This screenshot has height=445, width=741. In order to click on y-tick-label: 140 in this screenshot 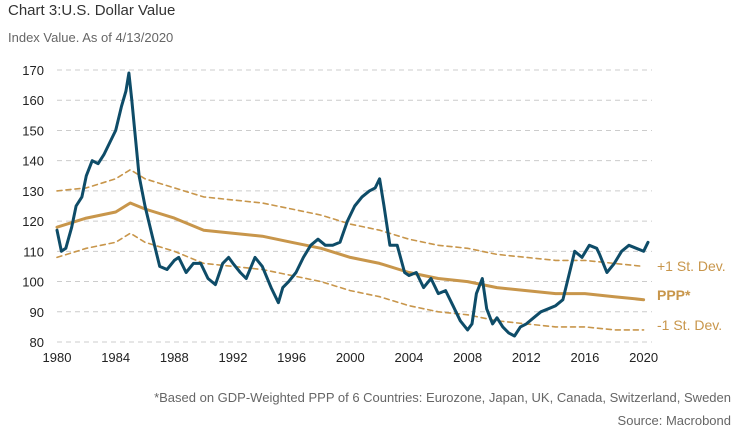, I will do `click(33, 161)`.